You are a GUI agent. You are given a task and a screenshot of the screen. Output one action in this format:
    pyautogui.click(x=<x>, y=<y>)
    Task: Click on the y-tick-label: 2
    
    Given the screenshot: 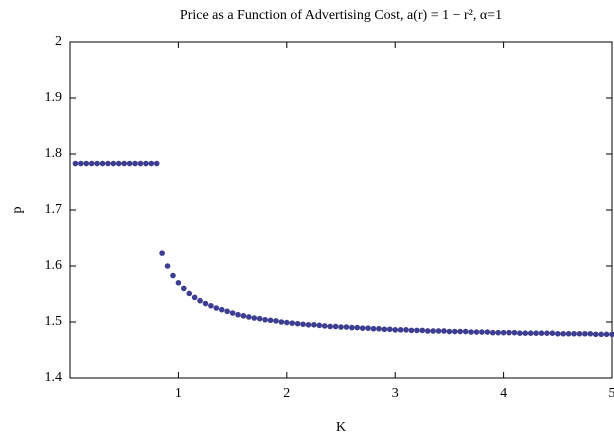 What is the action you would take?
    pyautogui.click(x=58, y=41)
    